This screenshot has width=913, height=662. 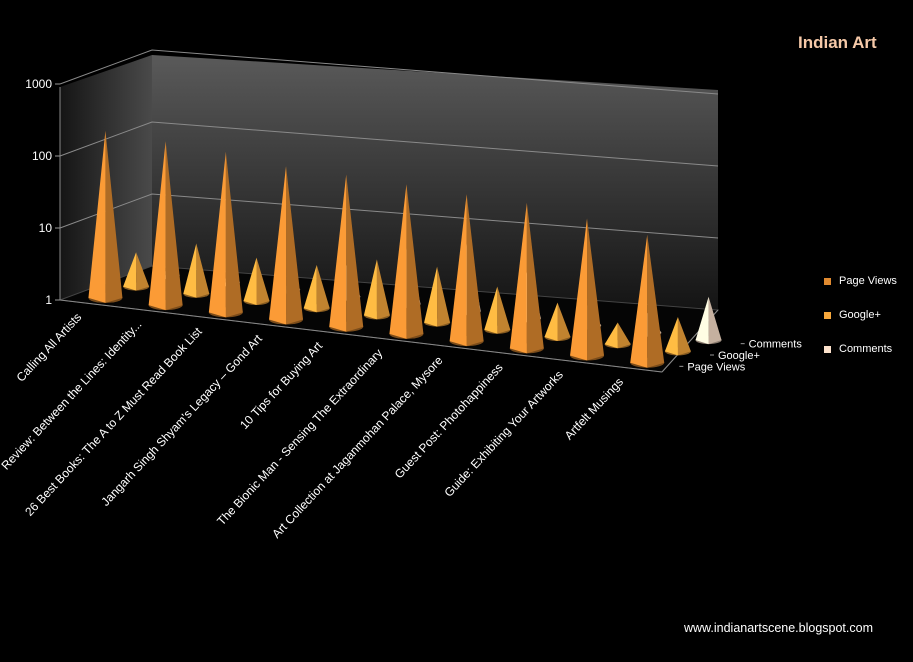 I want to click on legend-label-google-plus: Google+, so click(x=860, y=315).